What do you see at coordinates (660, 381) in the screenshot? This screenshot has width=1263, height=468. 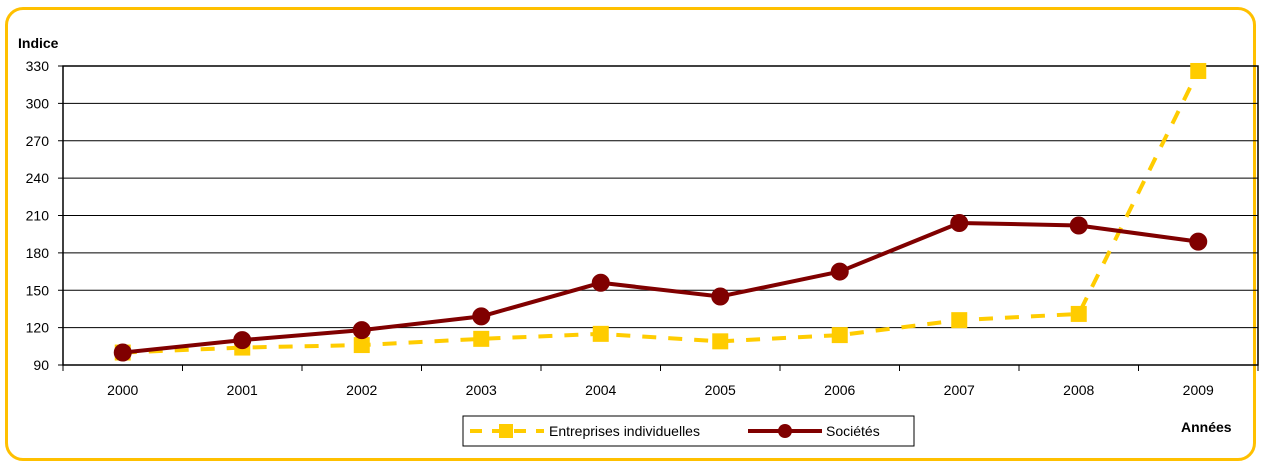 I see `x-axis-ticks: 2000 2001 2002 2003 2004 2005 2006 2007 2008 2009` at bounding box center [660, 381].